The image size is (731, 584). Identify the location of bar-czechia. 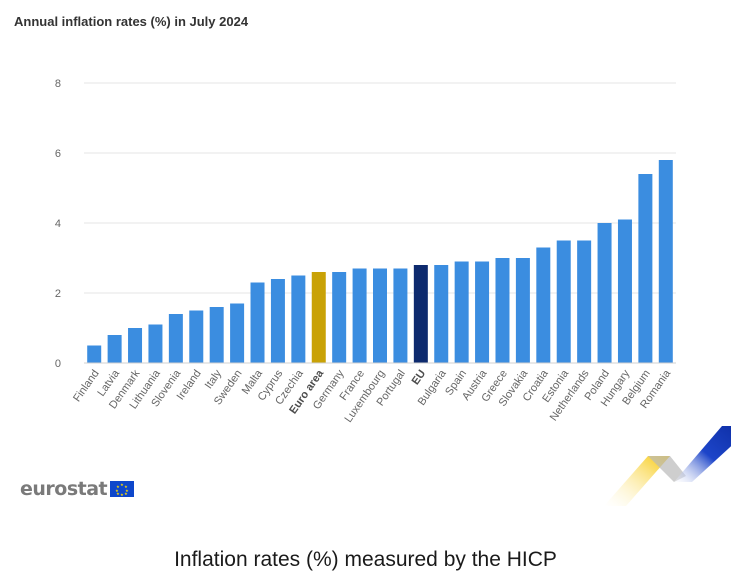
(298, 319).